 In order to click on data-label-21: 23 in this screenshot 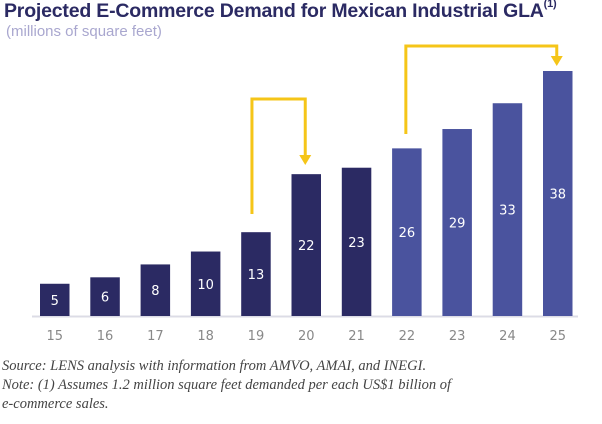, I will do `click(356, 243)`.